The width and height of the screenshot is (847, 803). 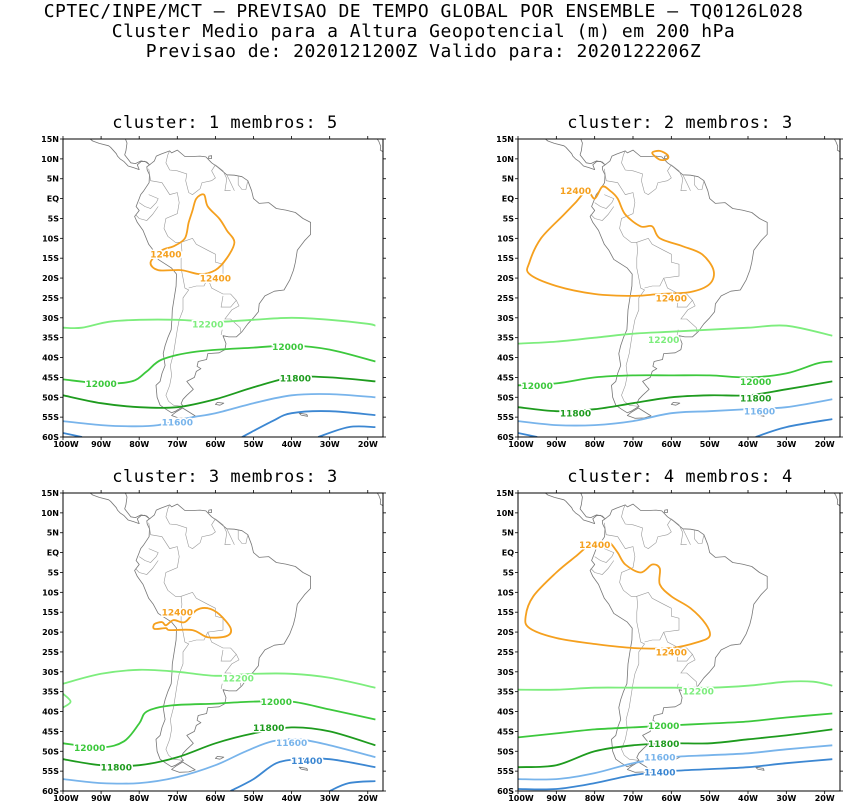 What do you see at coordinates (680, 123) in the screenshot?
I see `panel-2-title: cluster: 2 membros: 3` at bounding box center [680, 123].